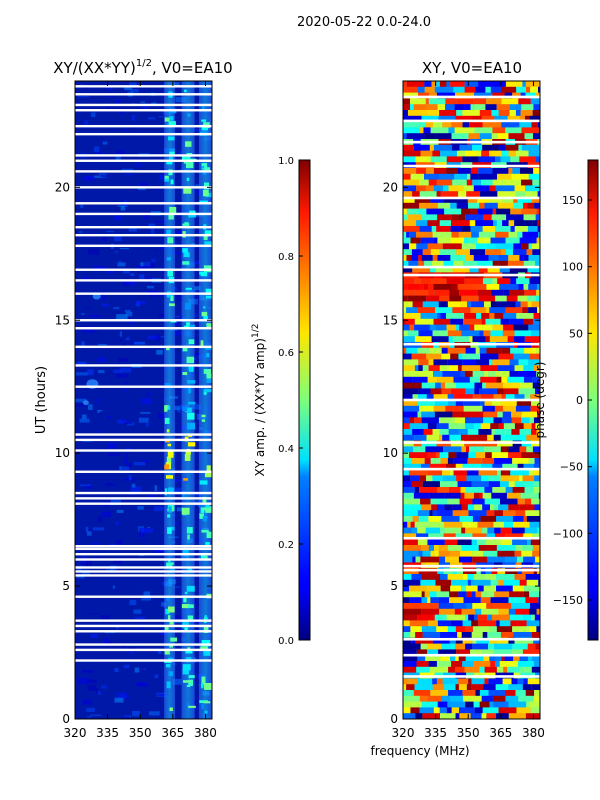 The width and height of the screenshot is (600, 800). Describe the element at coordinates (66, 586) in the screenshot. I see `amplitude-y-tick-label: 5` at that location.